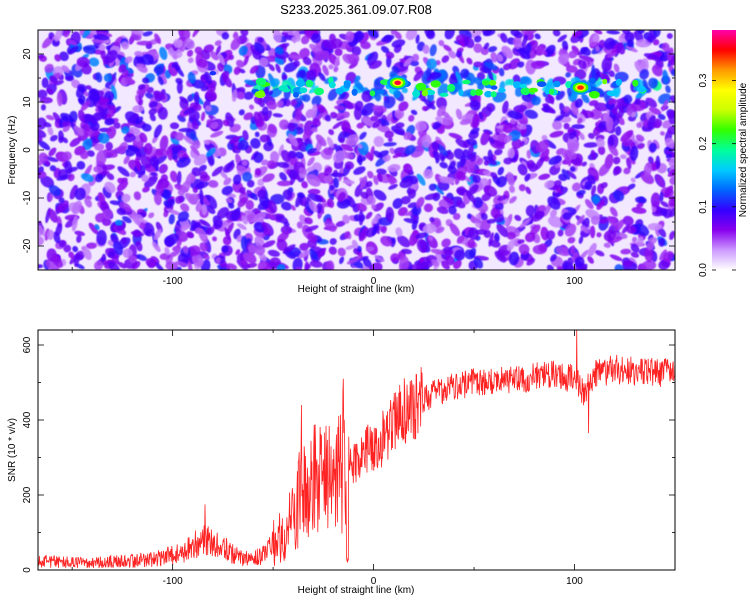 The height and width of the screenshot is (600, 750). I want to click on heatmap-y-tick-label: 10, so click(27, 102).